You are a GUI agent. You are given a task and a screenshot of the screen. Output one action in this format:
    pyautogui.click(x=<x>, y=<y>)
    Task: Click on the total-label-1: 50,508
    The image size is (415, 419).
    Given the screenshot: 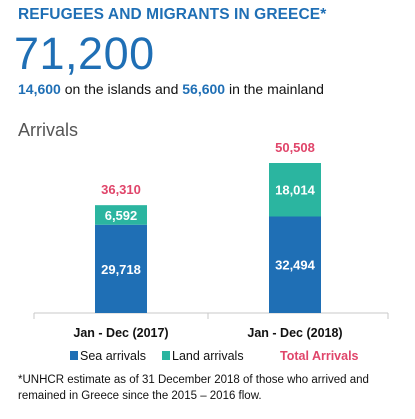 What is the action you would take?
    pyautogui.click(x=295, y=147)
    